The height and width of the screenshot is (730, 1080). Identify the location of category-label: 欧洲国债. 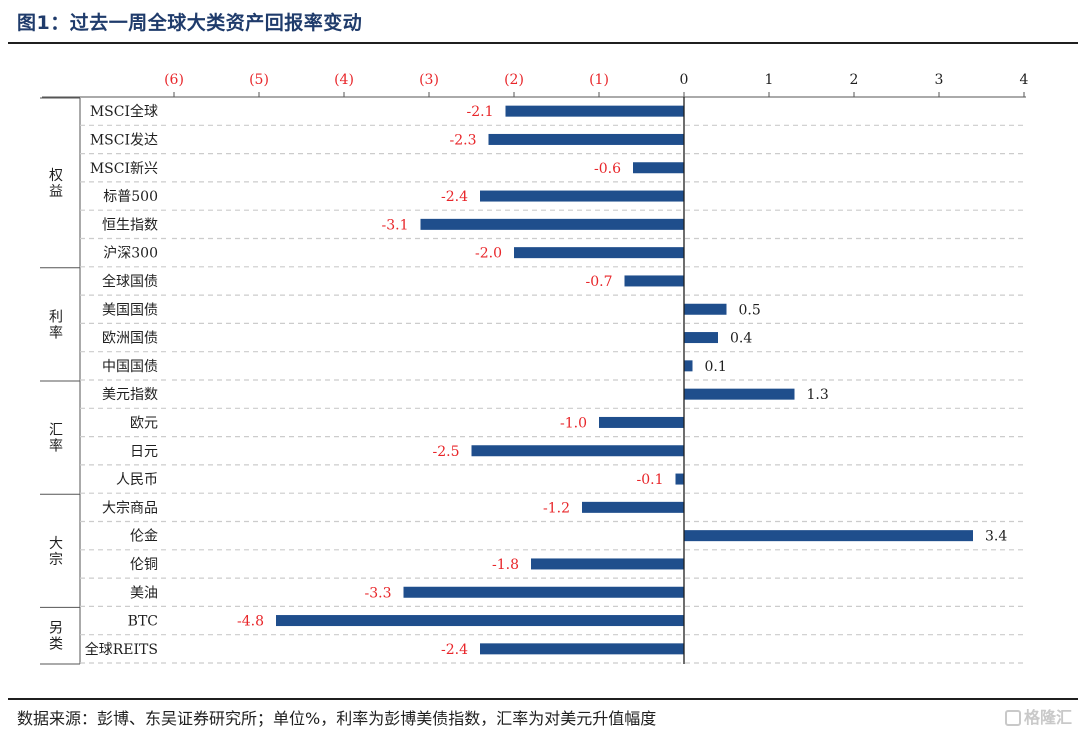
(130, 339).